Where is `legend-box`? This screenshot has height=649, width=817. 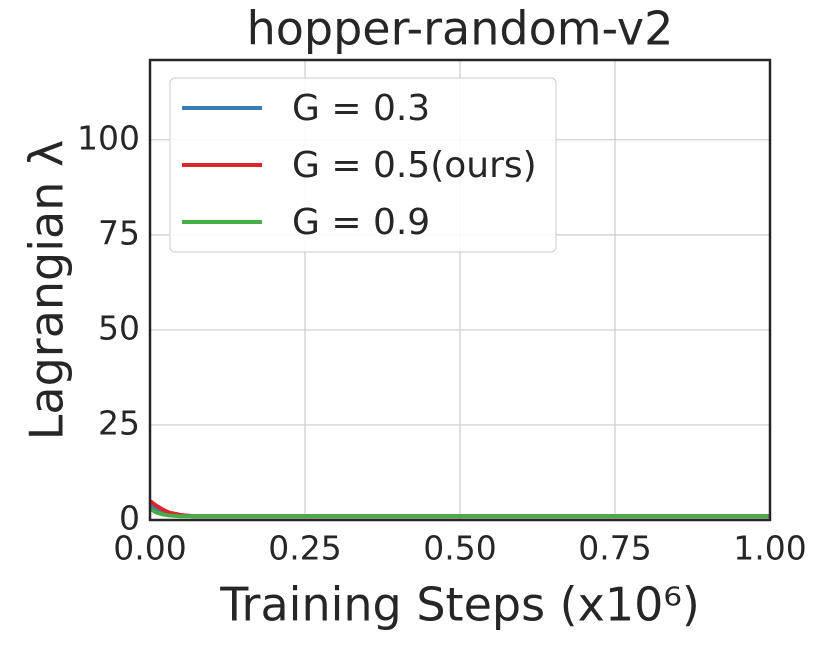 legend-box is located at coordinates (363, 165).